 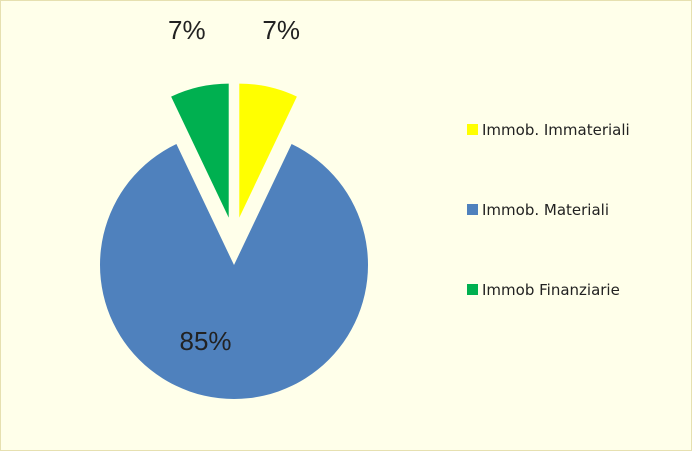 What do you see at coordinates (551, 290) in the screenshot?
I see `legend-label: Immob Finanziarie` at bounding box center [551, 290].